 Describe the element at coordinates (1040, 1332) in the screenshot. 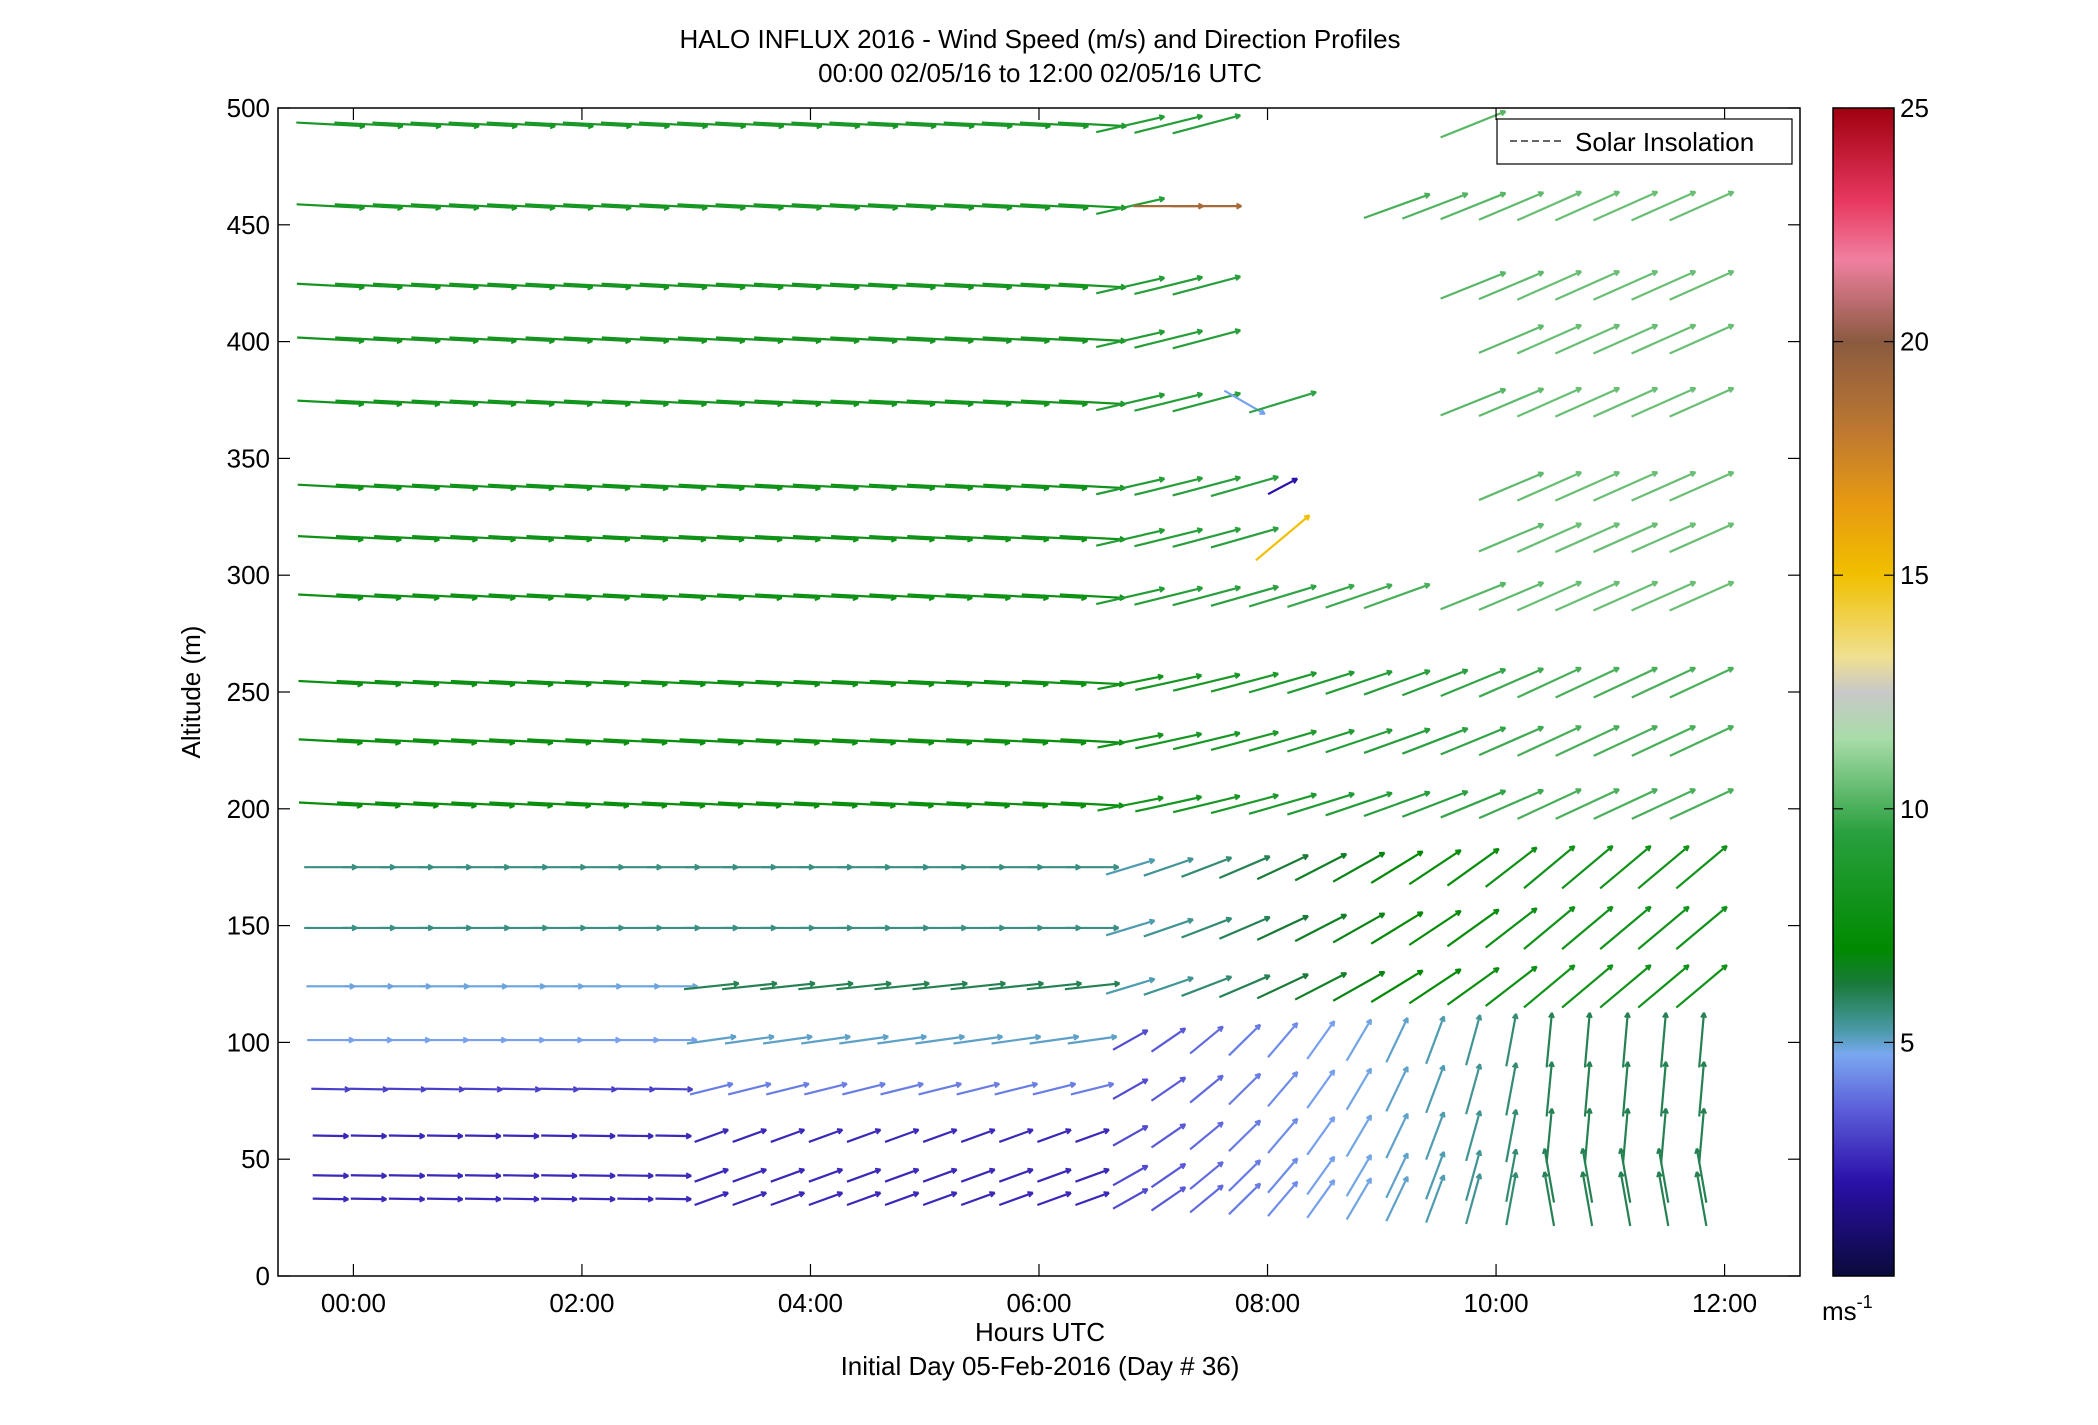

I see `x-axis-label: Hours UTC` at that location.